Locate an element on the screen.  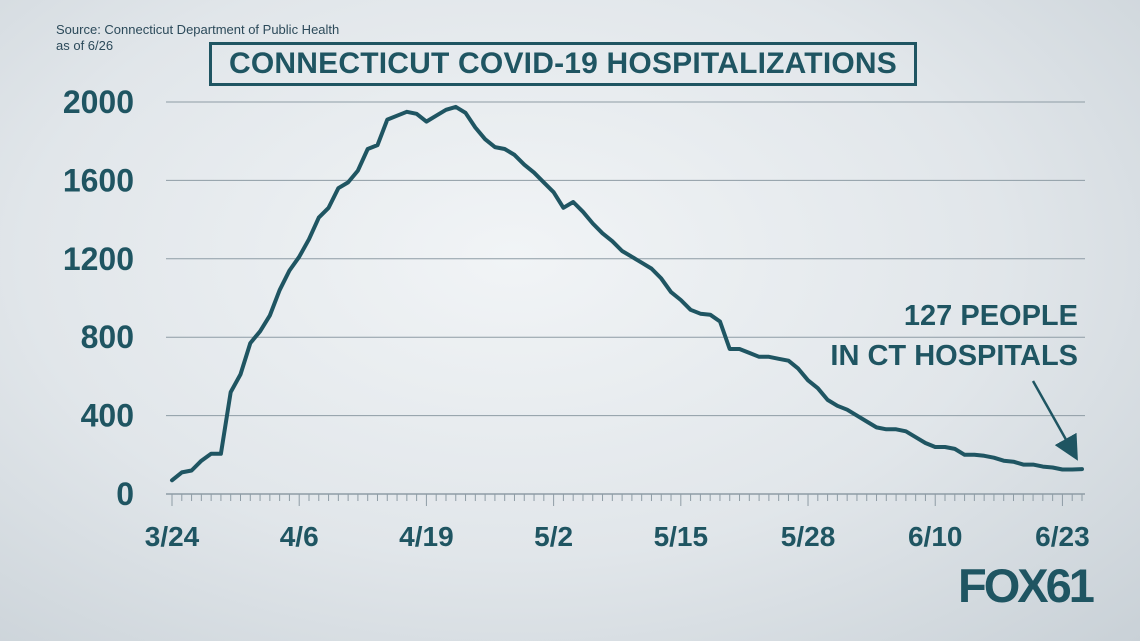
chart-title: CONNECTICUT COVID-19 HOSPITALIZATIONS is located at coordinates (563, 63).